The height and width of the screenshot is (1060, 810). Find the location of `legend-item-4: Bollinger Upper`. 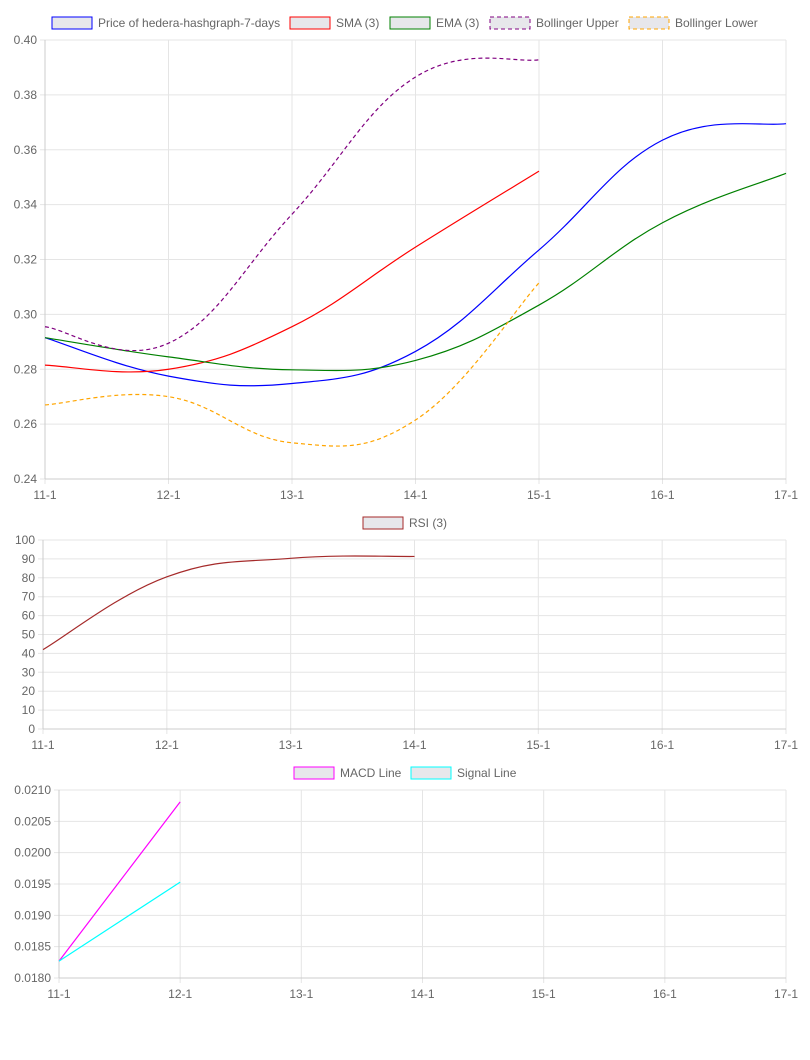

legend-item-4: Bollinger Upper is located at coordinates (554, 23).